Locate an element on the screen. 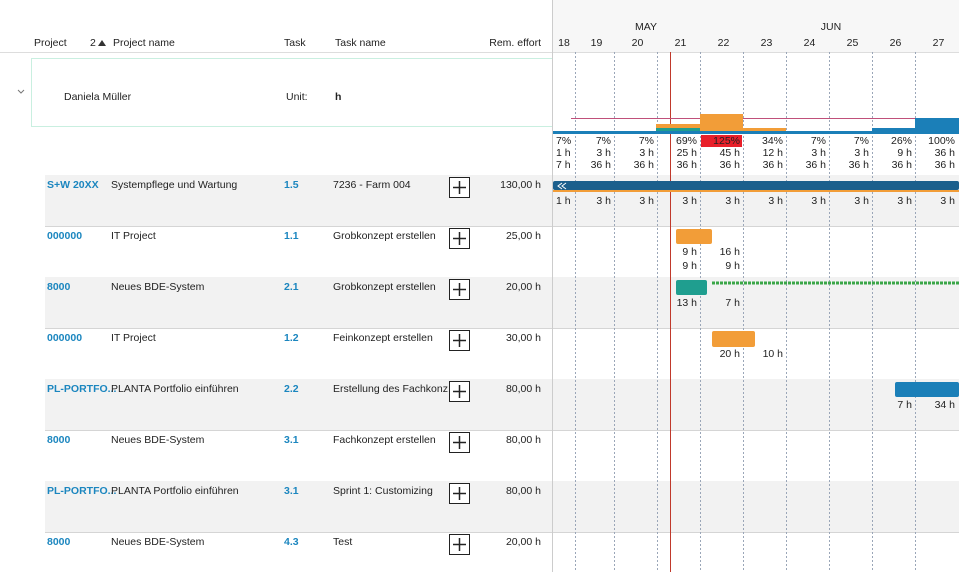 This screenshot has width=959, height=572. sort-arrow is located at coordinates (102, 43).